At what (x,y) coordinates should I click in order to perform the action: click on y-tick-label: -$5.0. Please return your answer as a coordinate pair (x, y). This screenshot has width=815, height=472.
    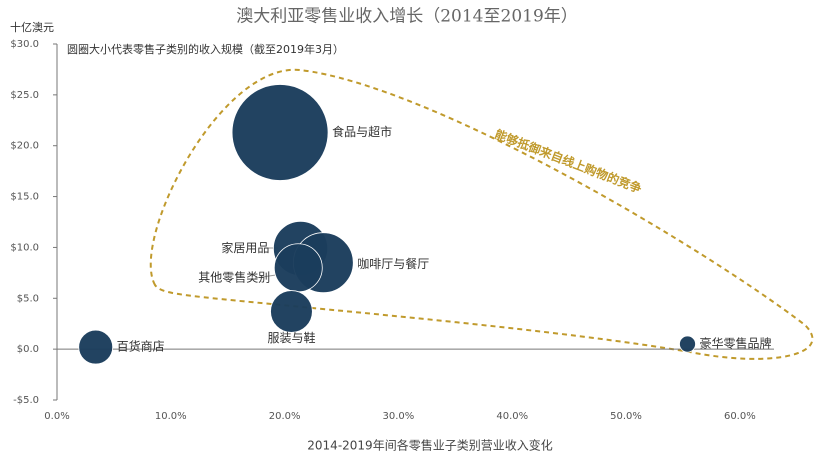
    Looking at the image, I should click on (26, 400).